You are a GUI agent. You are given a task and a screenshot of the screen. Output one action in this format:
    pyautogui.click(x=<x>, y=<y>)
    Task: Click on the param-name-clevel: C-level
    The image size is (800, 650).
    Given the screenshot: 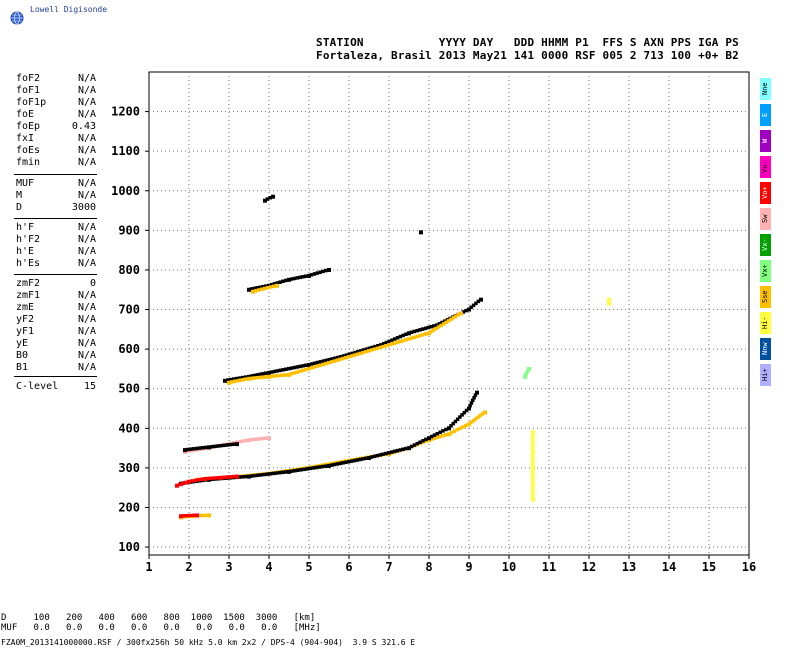 What is the action you would take?
    pyautogui.click(x=37, y=386)
    